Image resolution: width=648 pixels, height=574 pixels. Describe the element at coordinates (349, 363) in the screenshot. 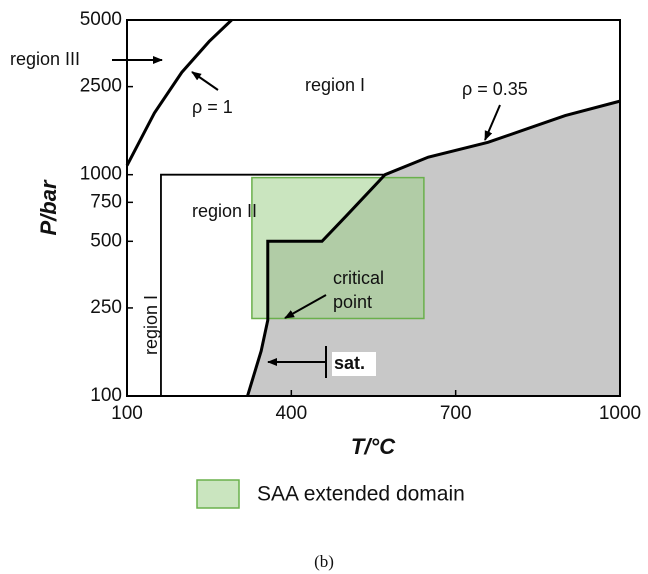

I see `annotation: sat.` at that location.